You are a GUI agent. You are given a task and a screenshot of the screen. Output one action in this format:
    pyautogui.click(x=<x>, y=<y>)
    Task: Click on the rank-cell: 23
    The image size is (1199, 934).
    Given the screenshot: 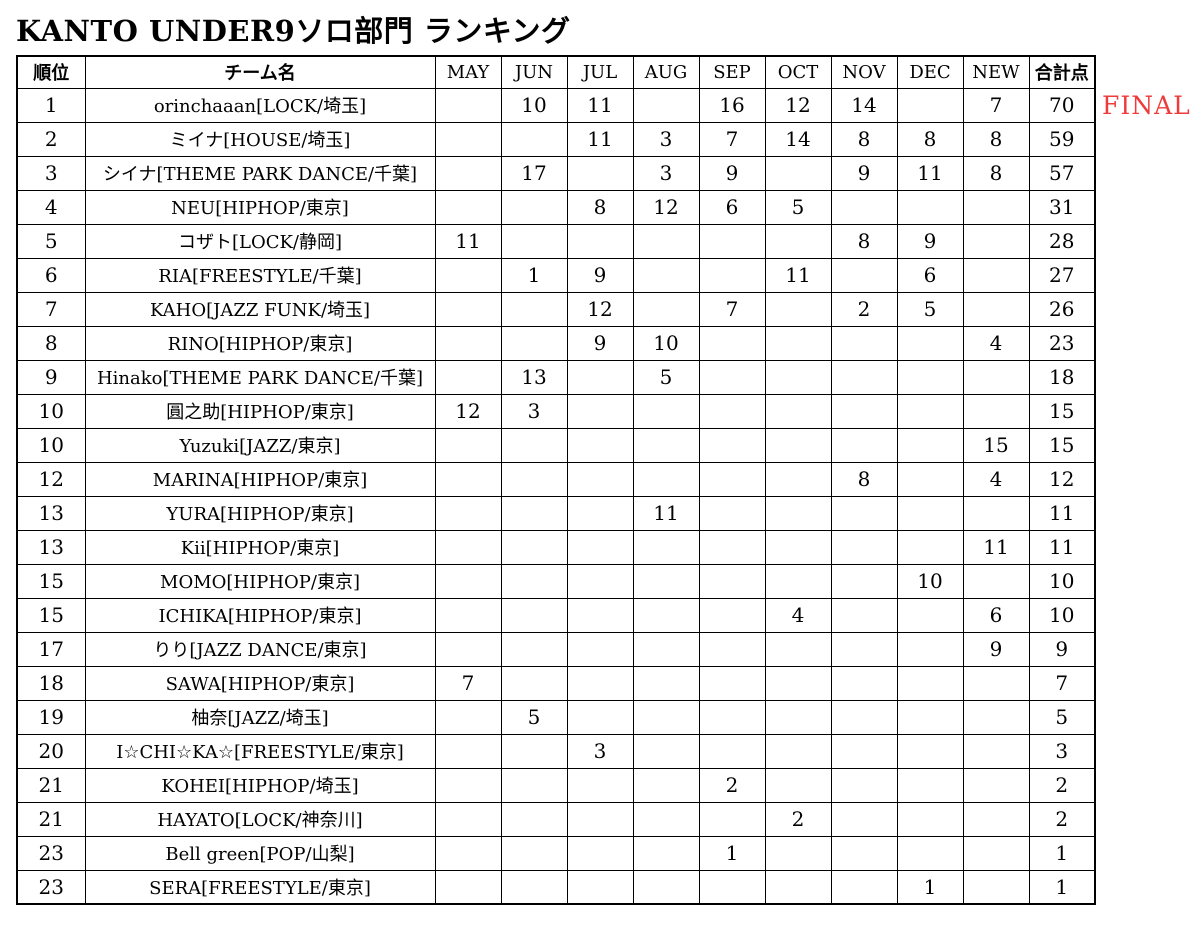 What is the action you would take?
    pyautogui.click(x=51, y=853)
    